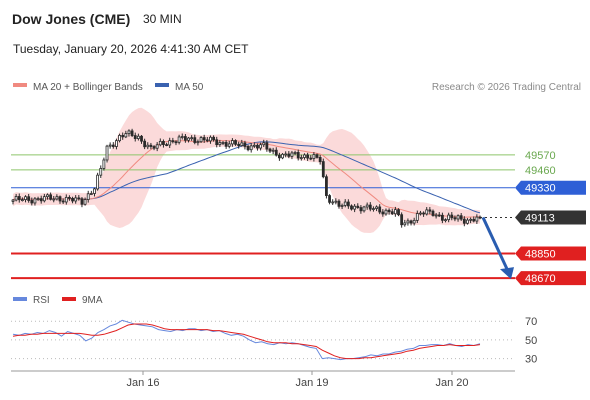  What do you see at coordinates (531, 322) in the screenshot?
I see `rsi-tick-70: 70` at bounding box center [531, 322].